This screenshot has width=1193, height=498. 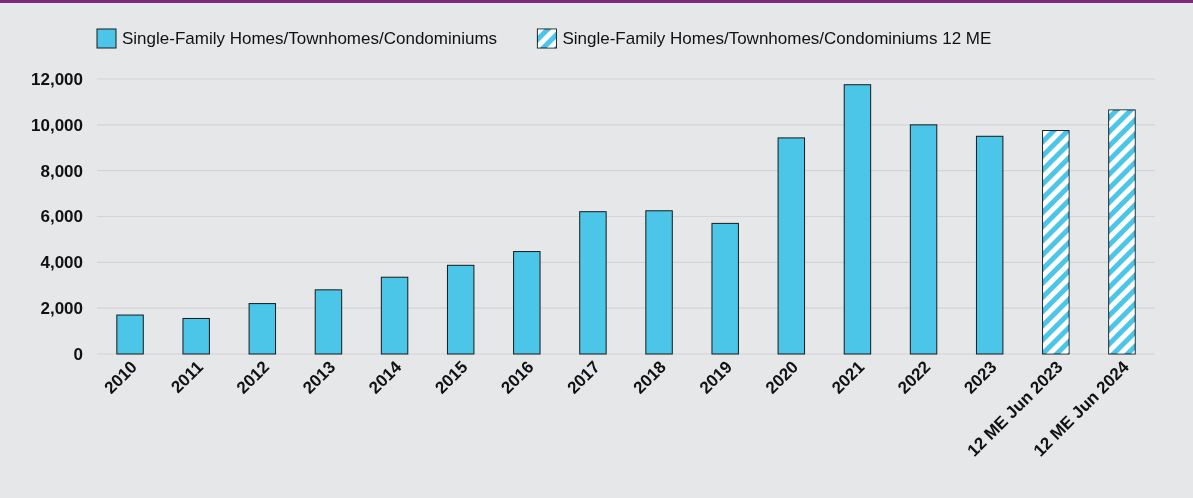 I want to click on y-tick-label: 10,000, so click(x=57, y=125).